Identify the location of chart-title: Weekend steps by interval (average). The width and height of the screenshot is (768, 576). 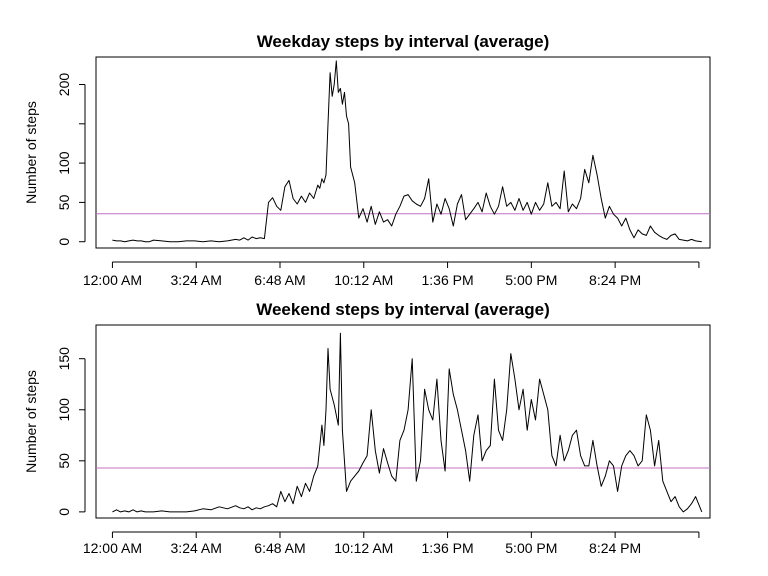
(403, 309).